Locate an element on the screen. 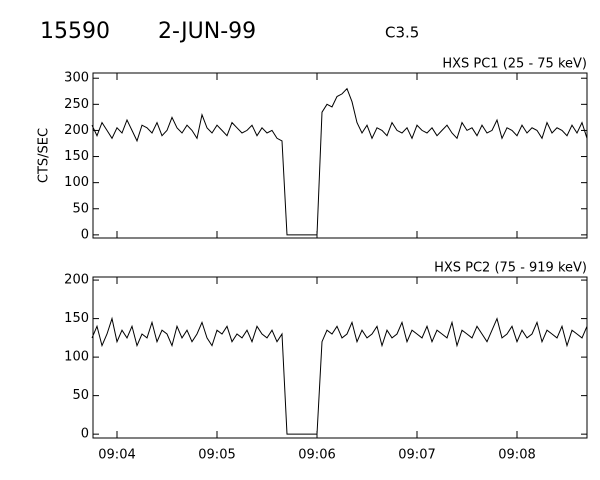 The width and height of the screenshot is (600, 480). y-tick-label: 250 is located at coordinates (76, 104).